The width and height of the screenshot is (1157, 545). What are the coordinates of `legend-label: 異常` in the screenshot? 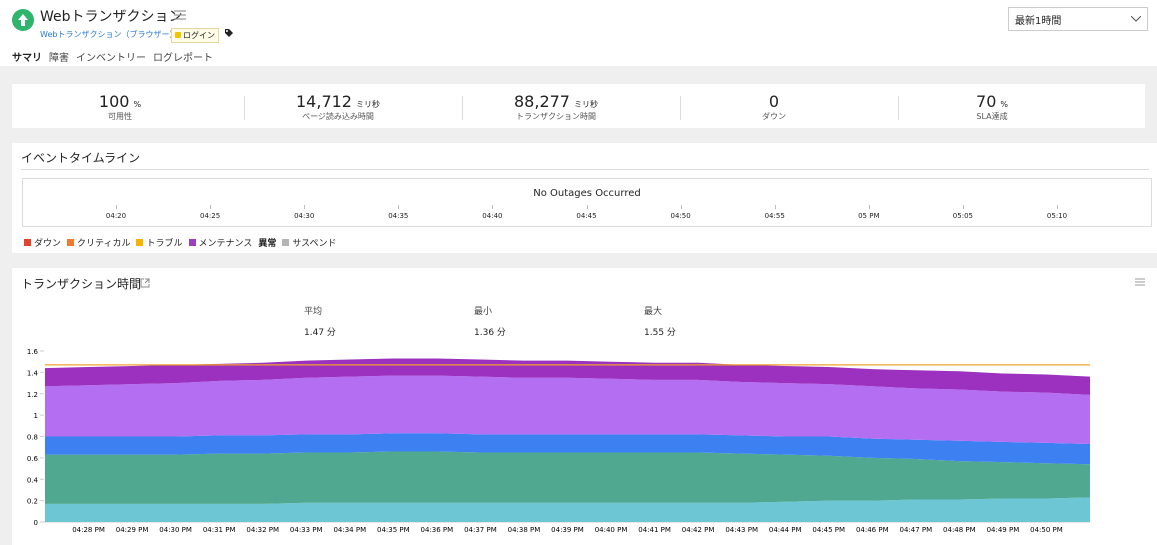 It's located at (267, 244).